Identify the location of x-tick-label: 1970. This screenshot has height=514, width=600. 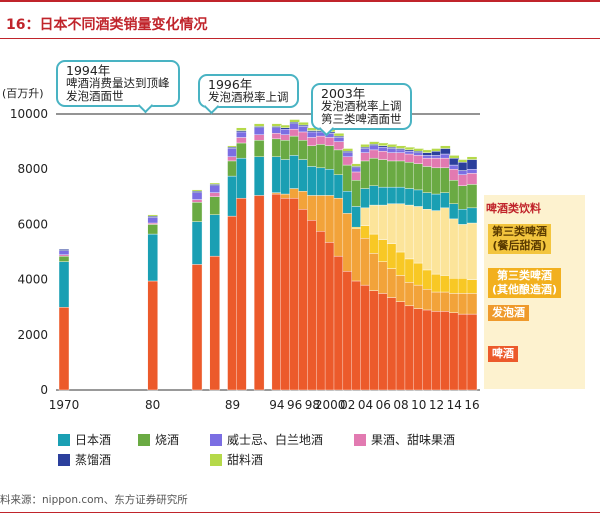
(64, 405).